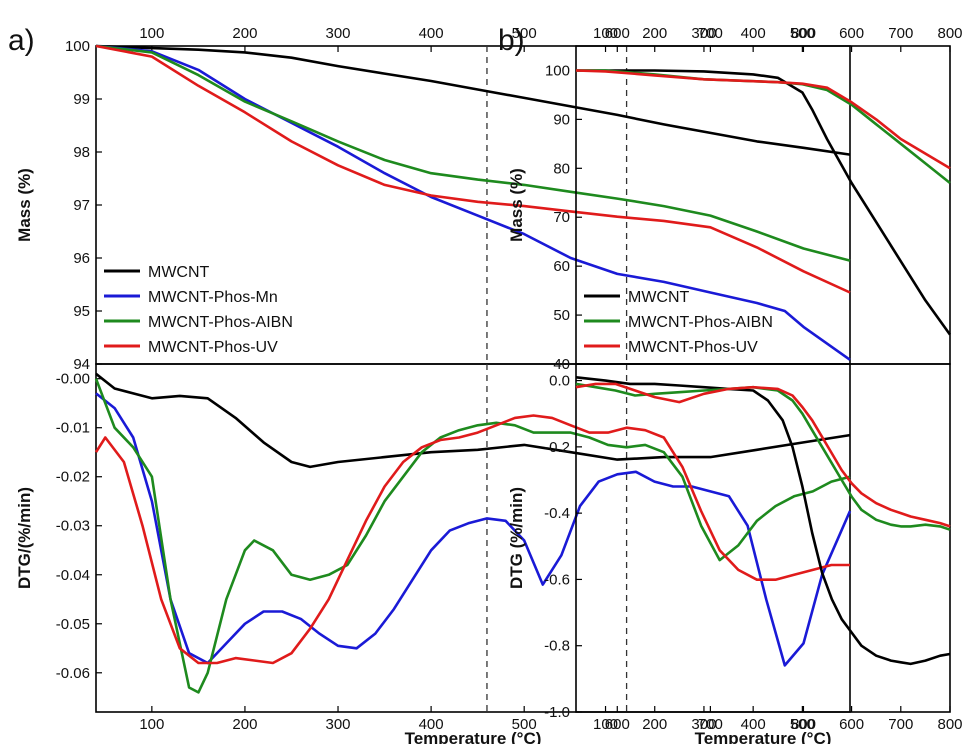 Image resolution: width=966 pixels, height=744 pixels. Describe the element at coordinates (559, 381) in the screenshot. I see `y-tick-label: 0.0` at that location.